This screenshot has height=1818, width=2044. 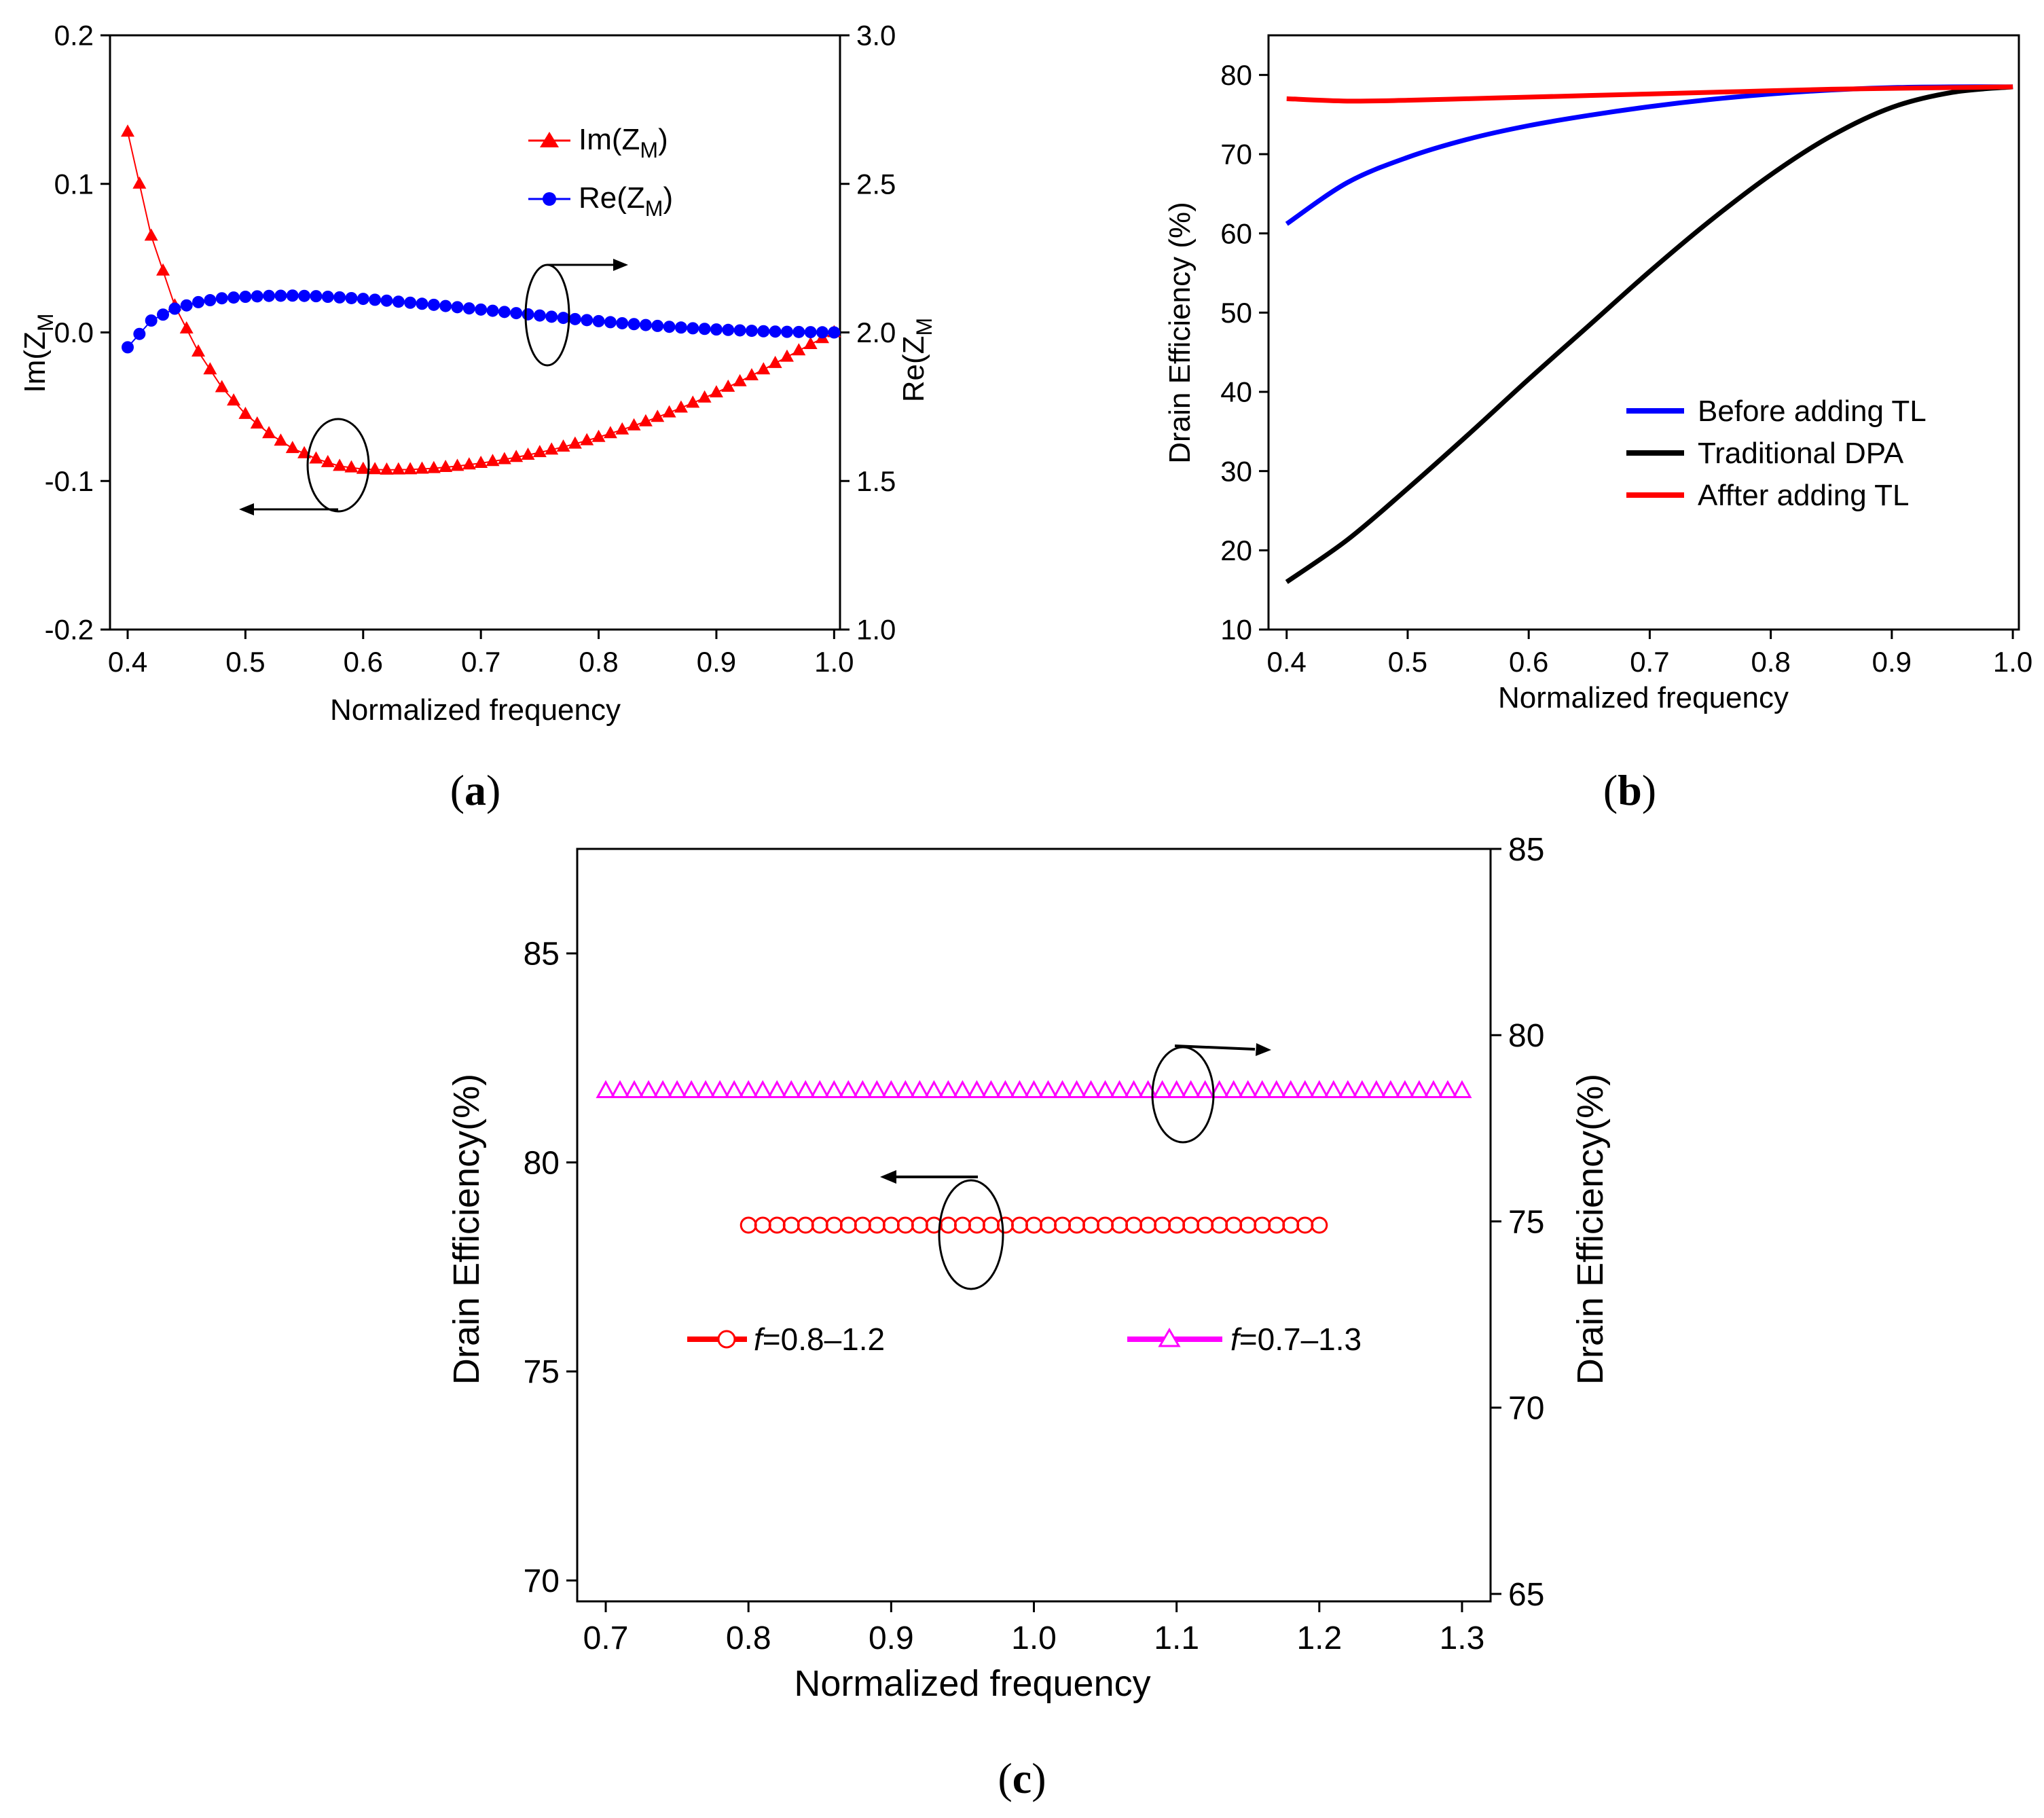 What do you see at coordinates (1803, 495) in the screenshot?
I see `legend-b-after-label: Affter adding TL` at bounding box center [1803, 495].